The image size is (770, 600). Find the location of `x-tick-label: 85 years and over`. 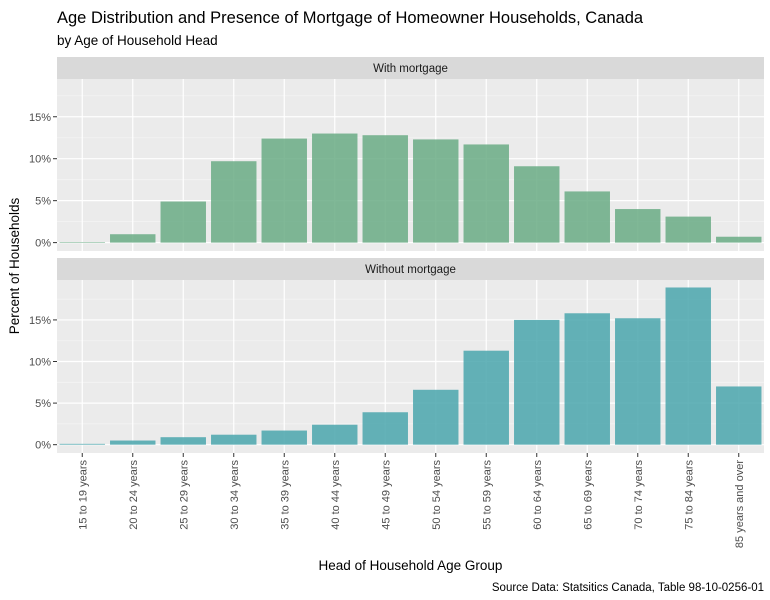

x-tick-label: 85 years and over is located at coordinates (740, 504).